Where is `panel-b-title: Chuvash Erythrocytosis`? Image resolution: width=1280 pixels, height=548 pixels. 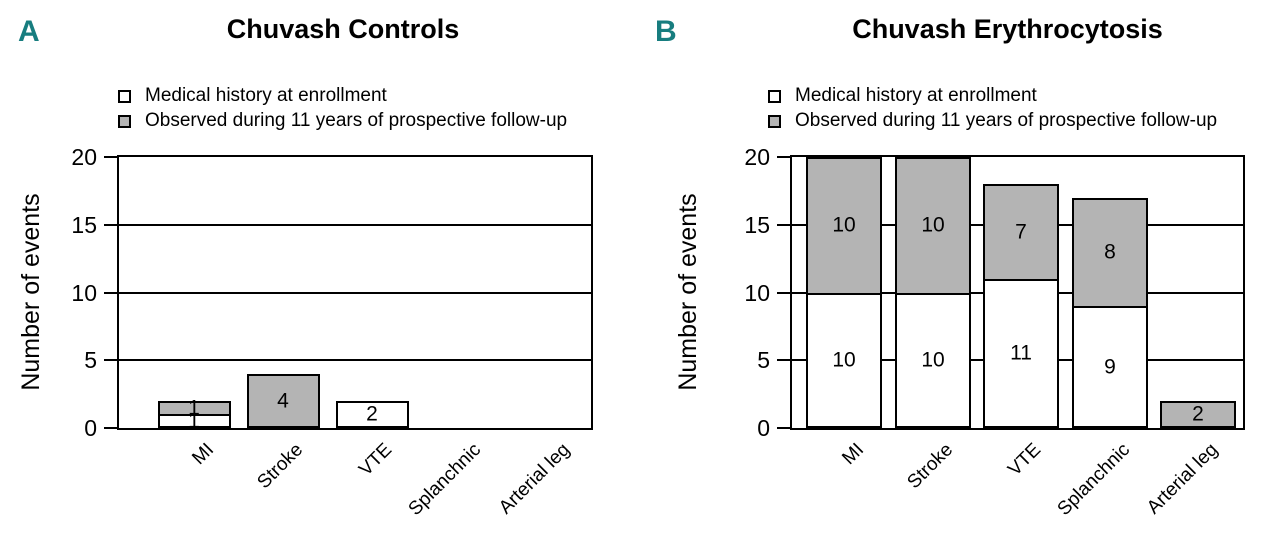 panel-b-title: Chuvash Erythrocytosis is located at coordinates (1007, 29).